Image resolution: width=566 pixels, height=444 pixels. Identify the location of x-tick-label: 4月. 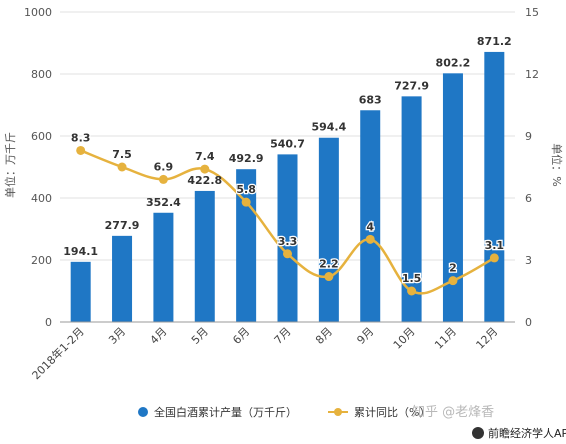
(159, 336).